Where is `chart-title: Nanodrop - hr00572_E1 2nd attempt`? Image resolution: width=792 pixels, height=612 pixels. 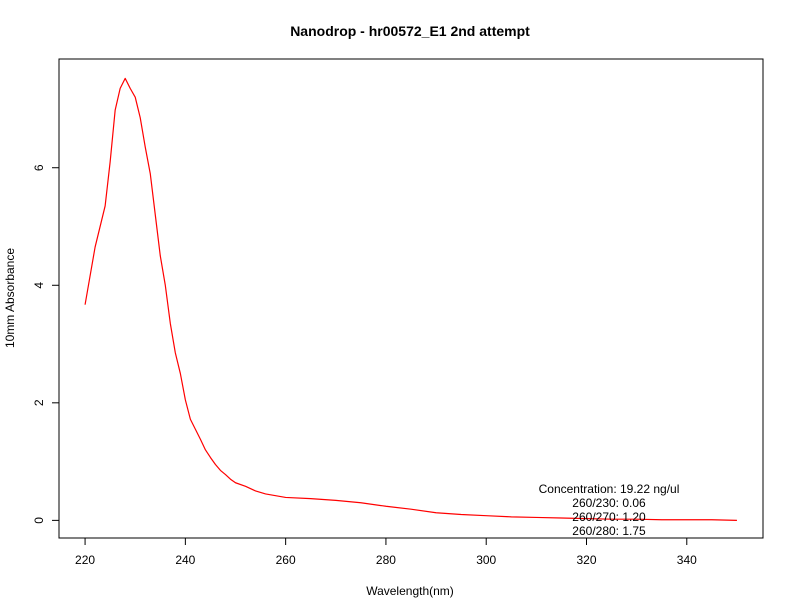
chart-title: Nanodrop - hr00572_E1 2nd attempt is located at coordinates (410, 31).